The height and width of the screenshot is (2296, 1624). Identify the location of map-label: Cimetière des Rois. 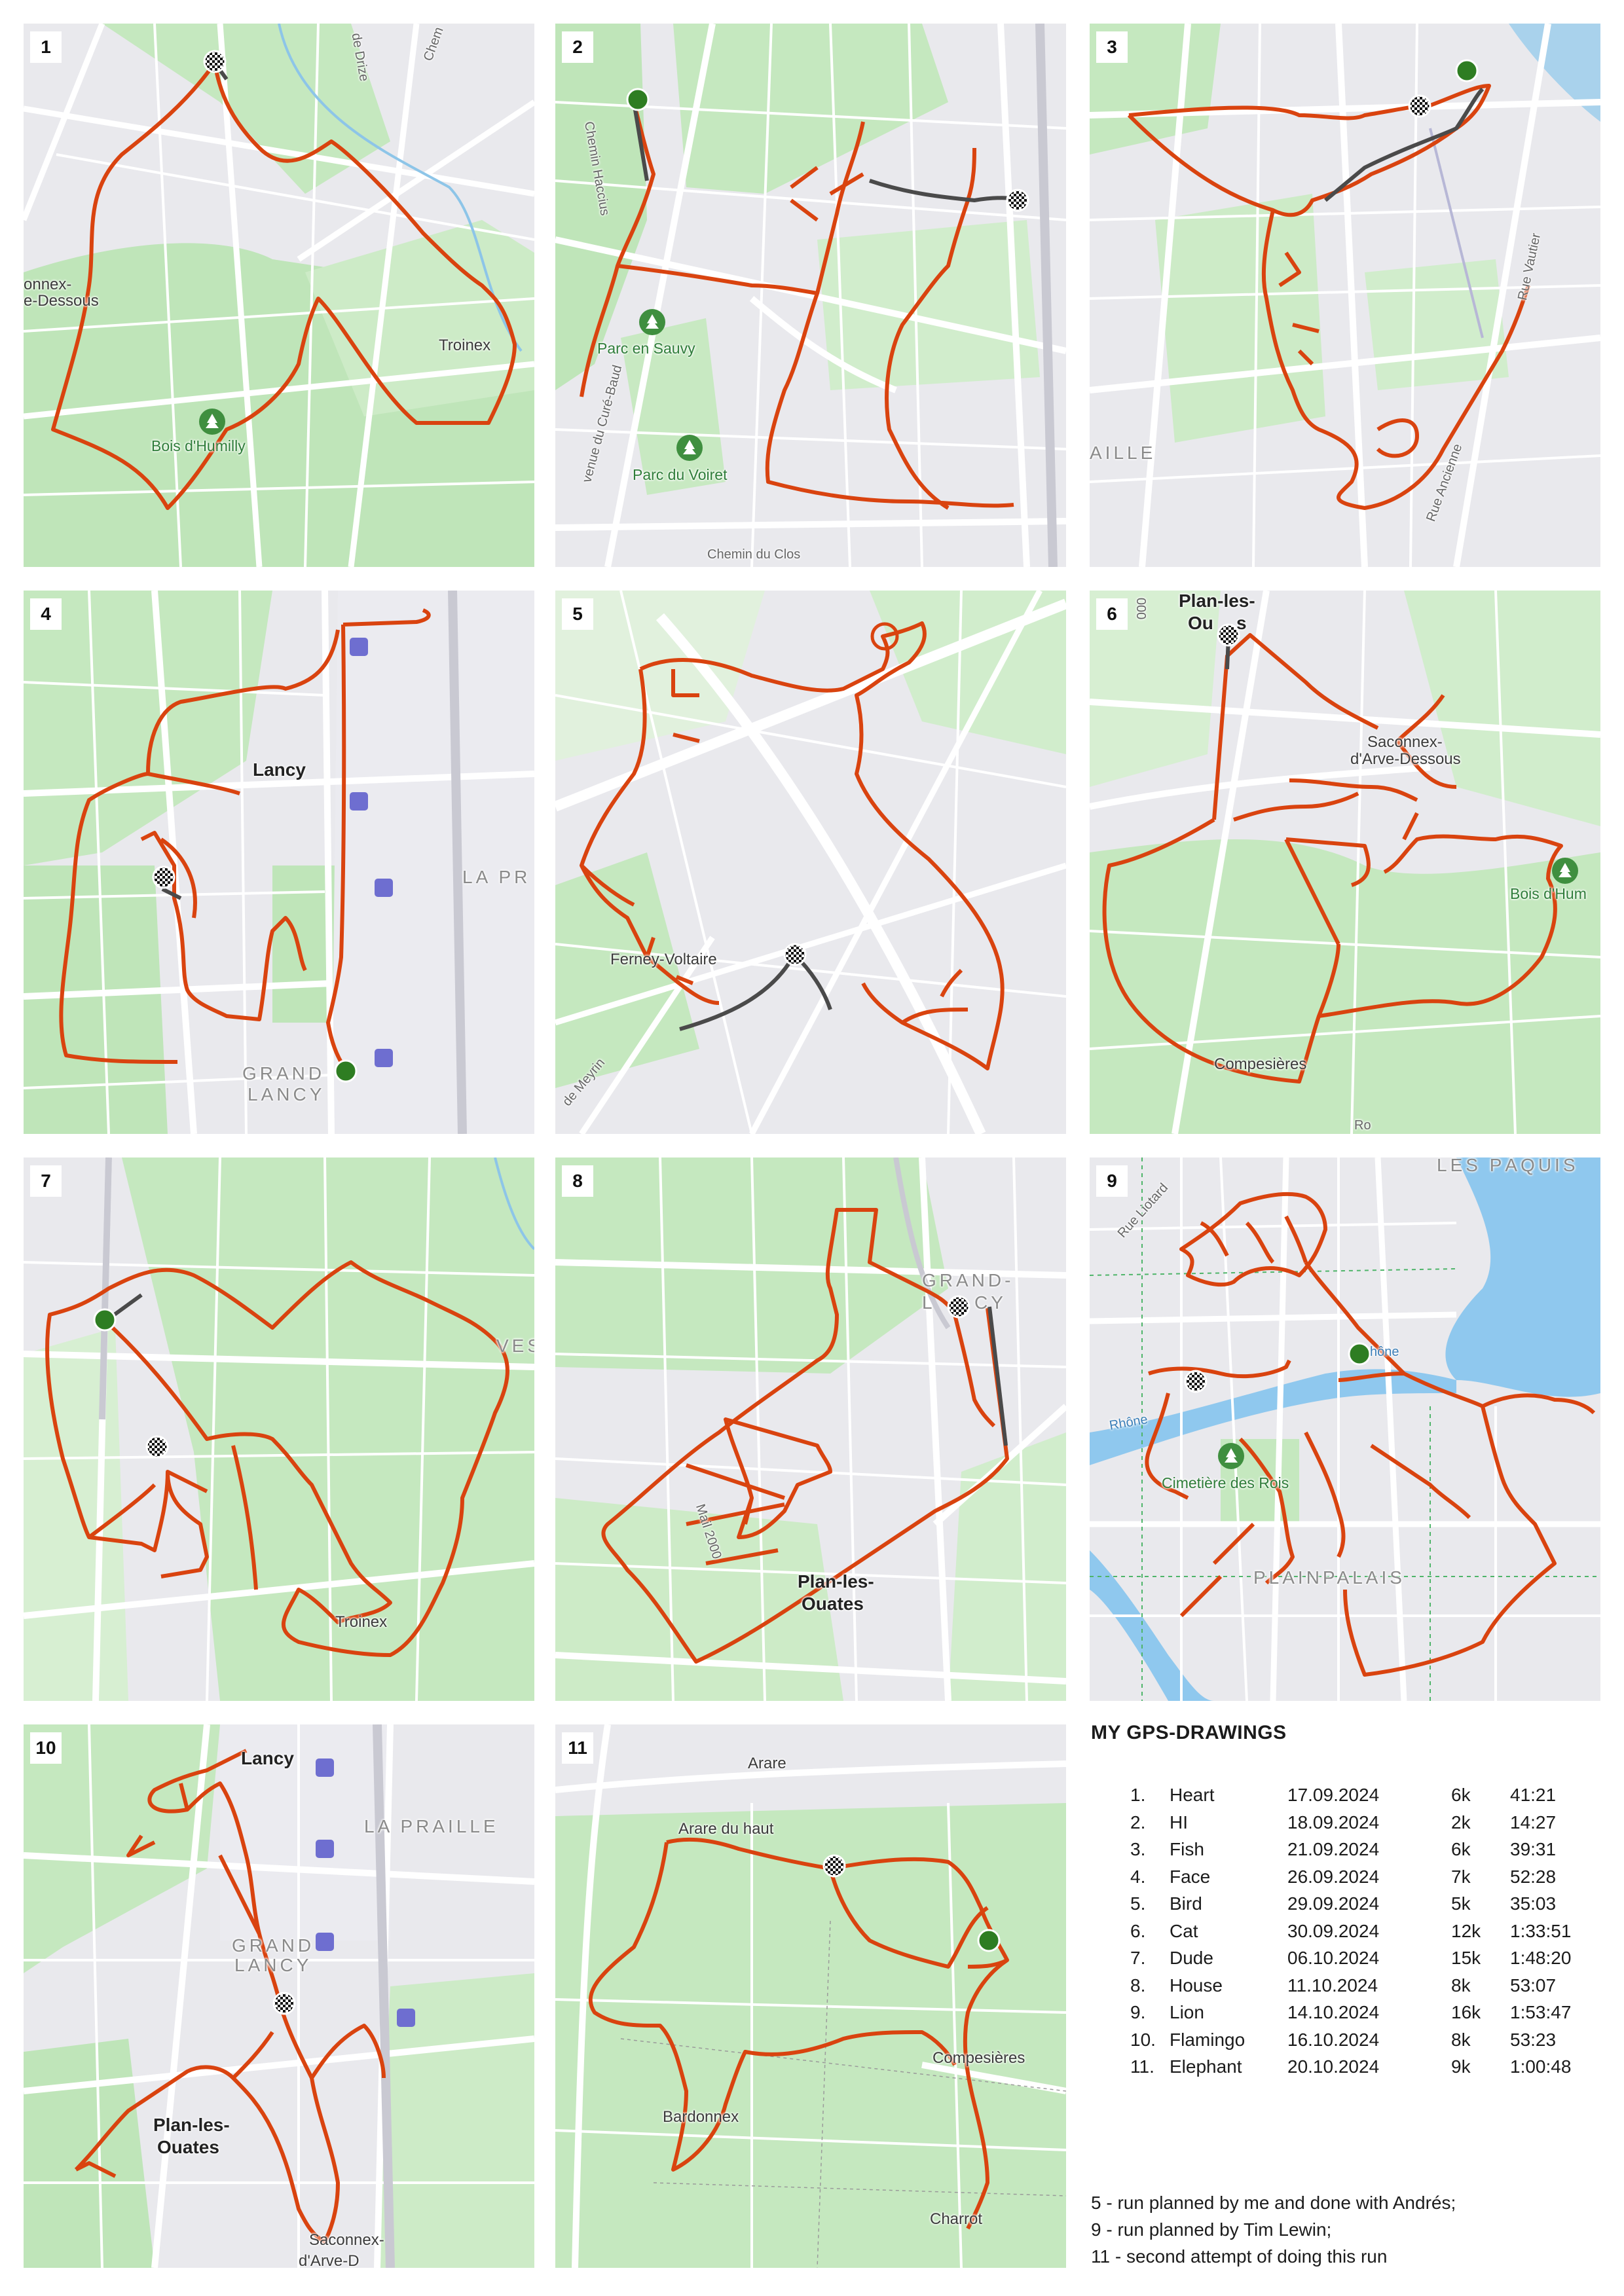
(1225, 1482).